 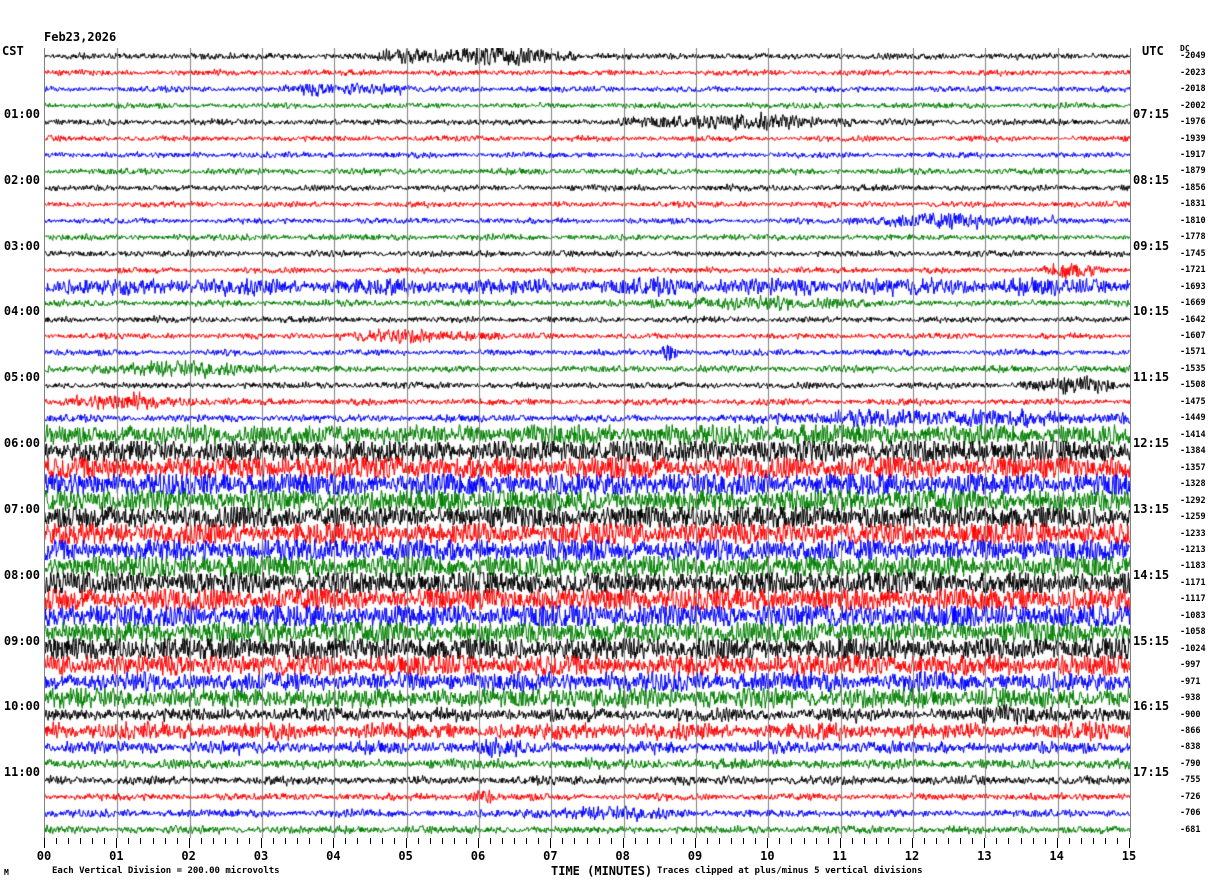 What do you see at coordinates (550, 856) in the screenshot?
I see `x-tick-label: 07` at bounding box center [550, 856].